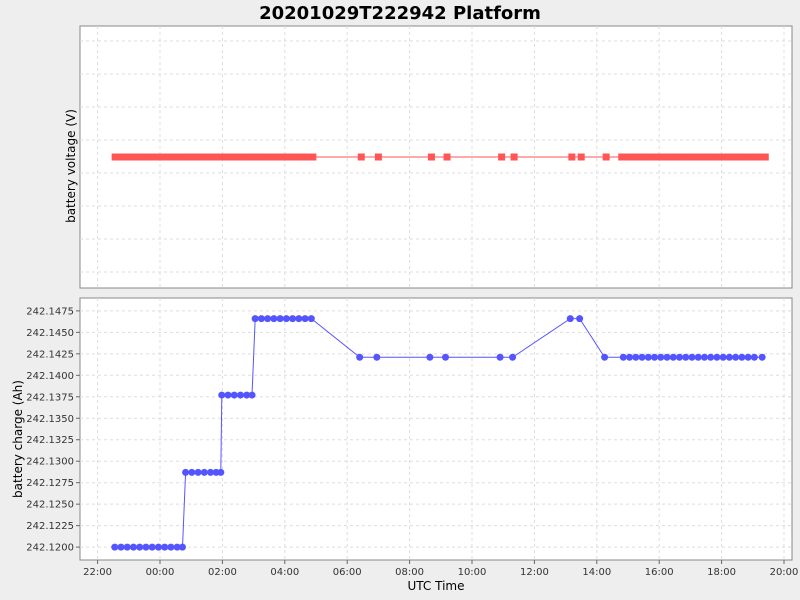 The image size is (800, 600). I want to click on x-tick-label: 12:00, so click(534, 572).